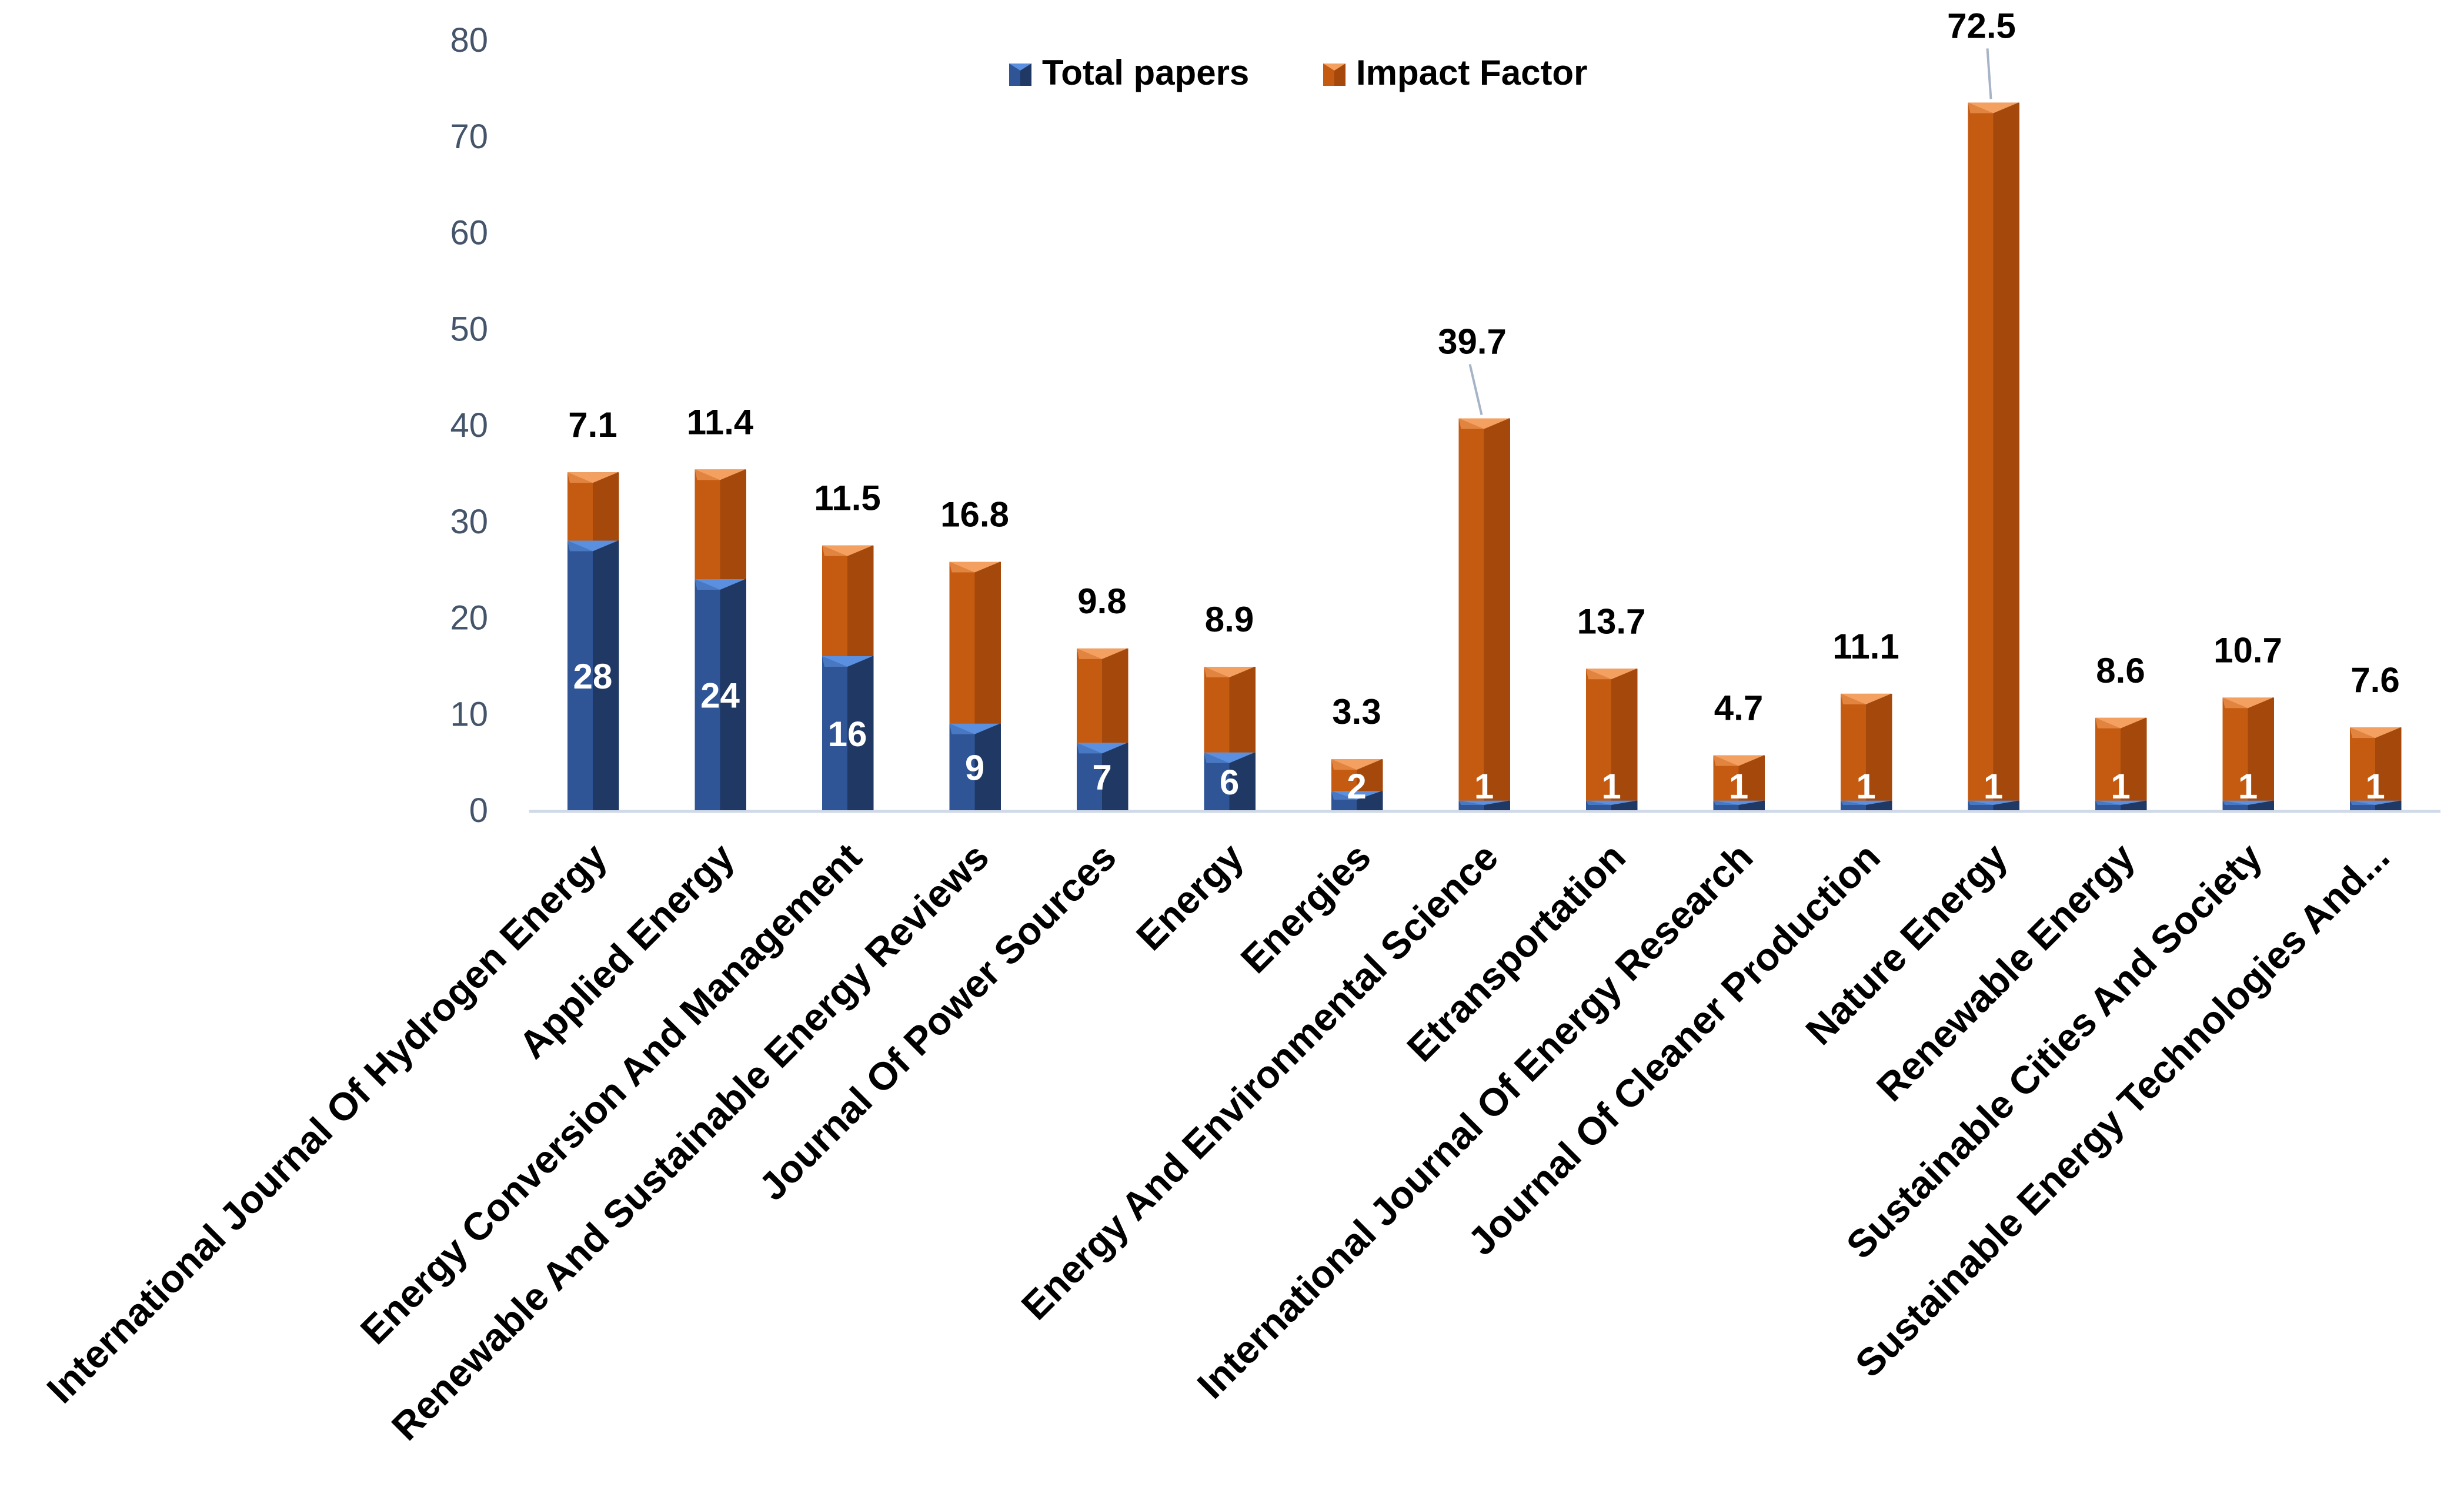  What do you see at coordinates (1484, 805) in the screenshot?
I see `bar-total-papers-energy-and-environmental-science` at bounding box center [1484, 805].